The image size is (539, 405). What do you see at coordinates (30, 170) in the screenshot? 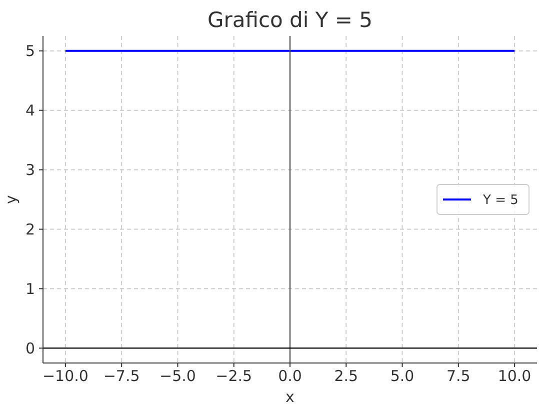
I see `y-tick-label: 3` at bounding box center [30, 170].